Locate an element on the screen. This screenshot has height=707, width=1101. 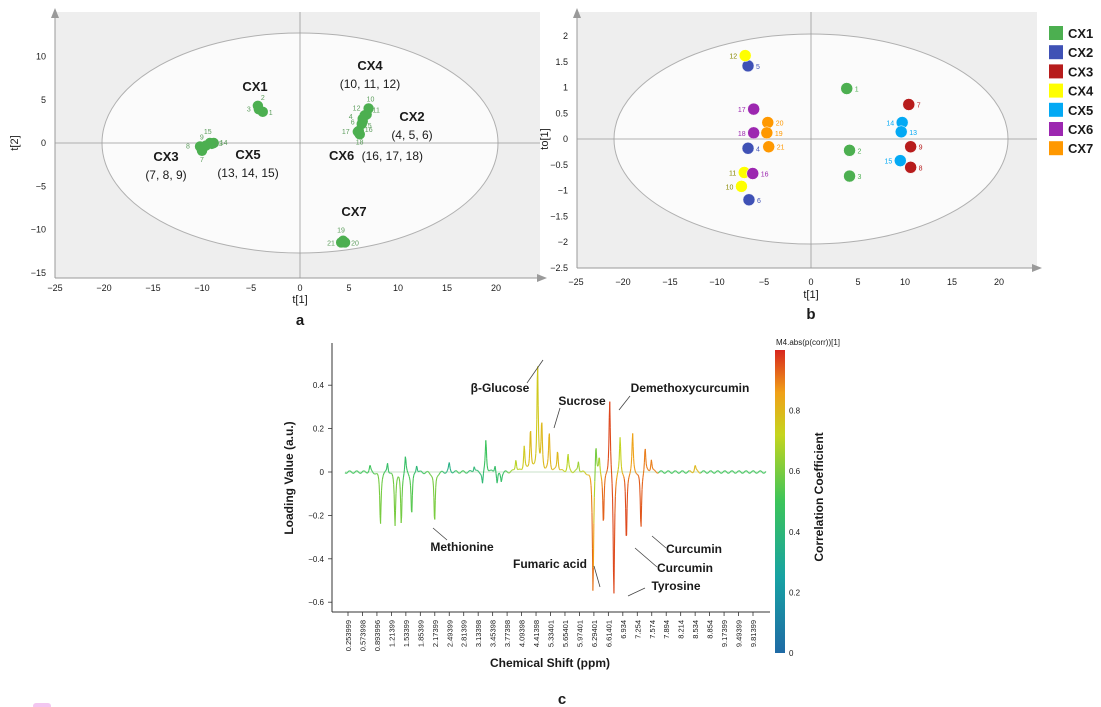
panel-a-point-label: 3 is located at coordinates (249, 109).